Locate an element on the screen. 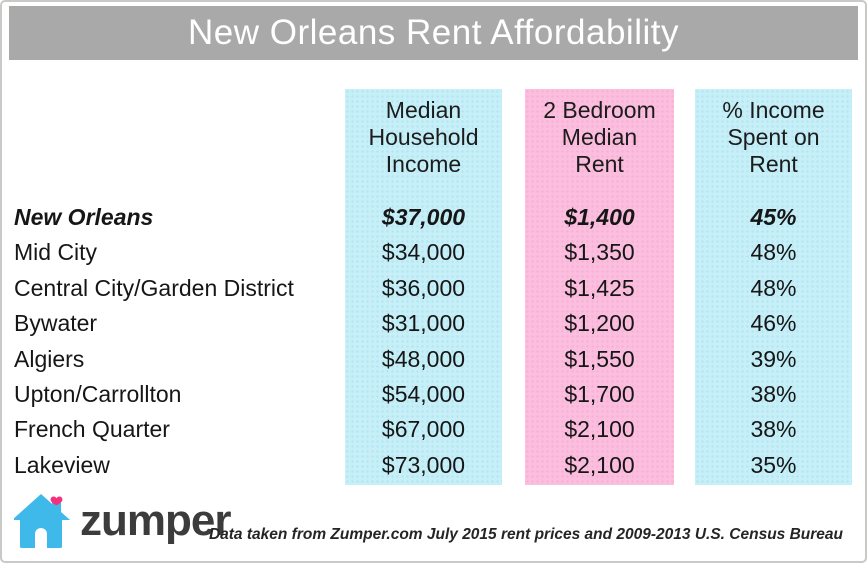  table-row: Lakeview $73,000 $2,100 35% is located at coordinates (433, 465).